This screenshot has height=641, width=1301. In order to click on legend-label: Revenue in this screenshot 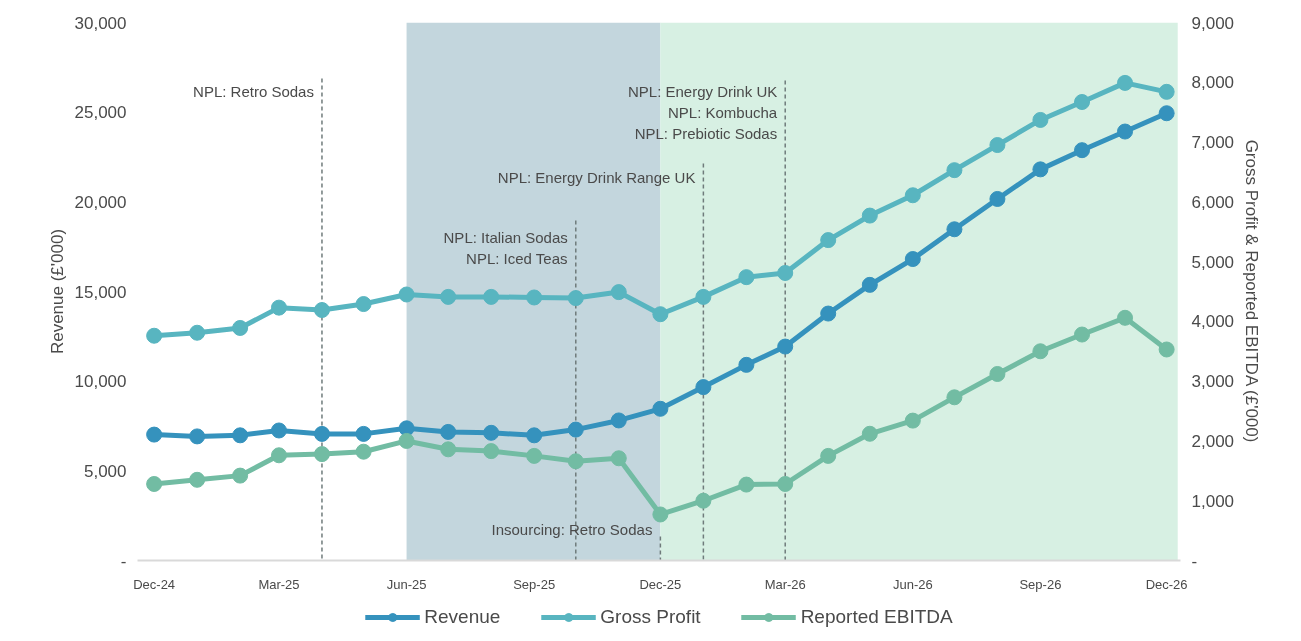, I will do `click(462, 617)`.